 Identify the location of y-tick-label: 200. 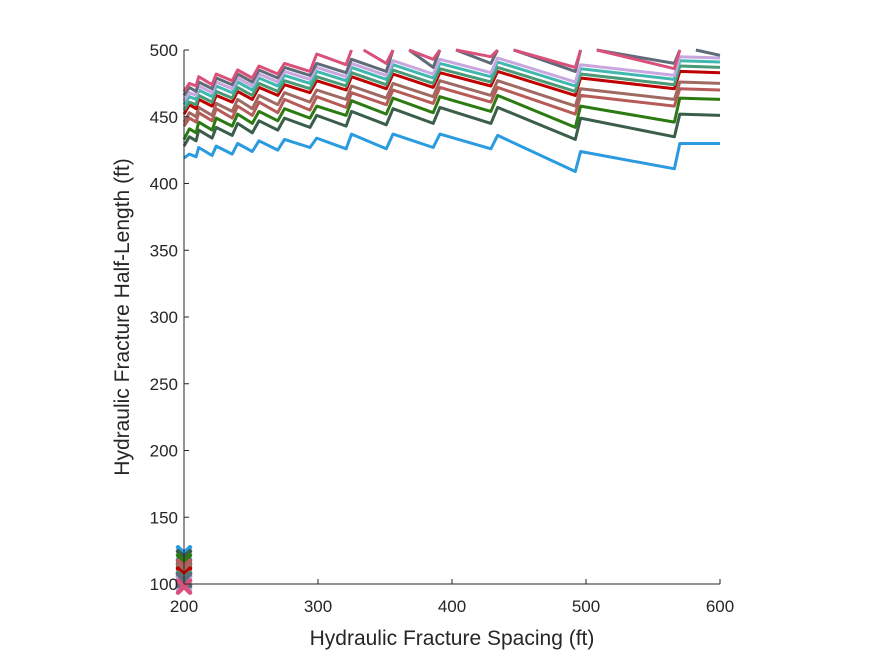
(164, 451).